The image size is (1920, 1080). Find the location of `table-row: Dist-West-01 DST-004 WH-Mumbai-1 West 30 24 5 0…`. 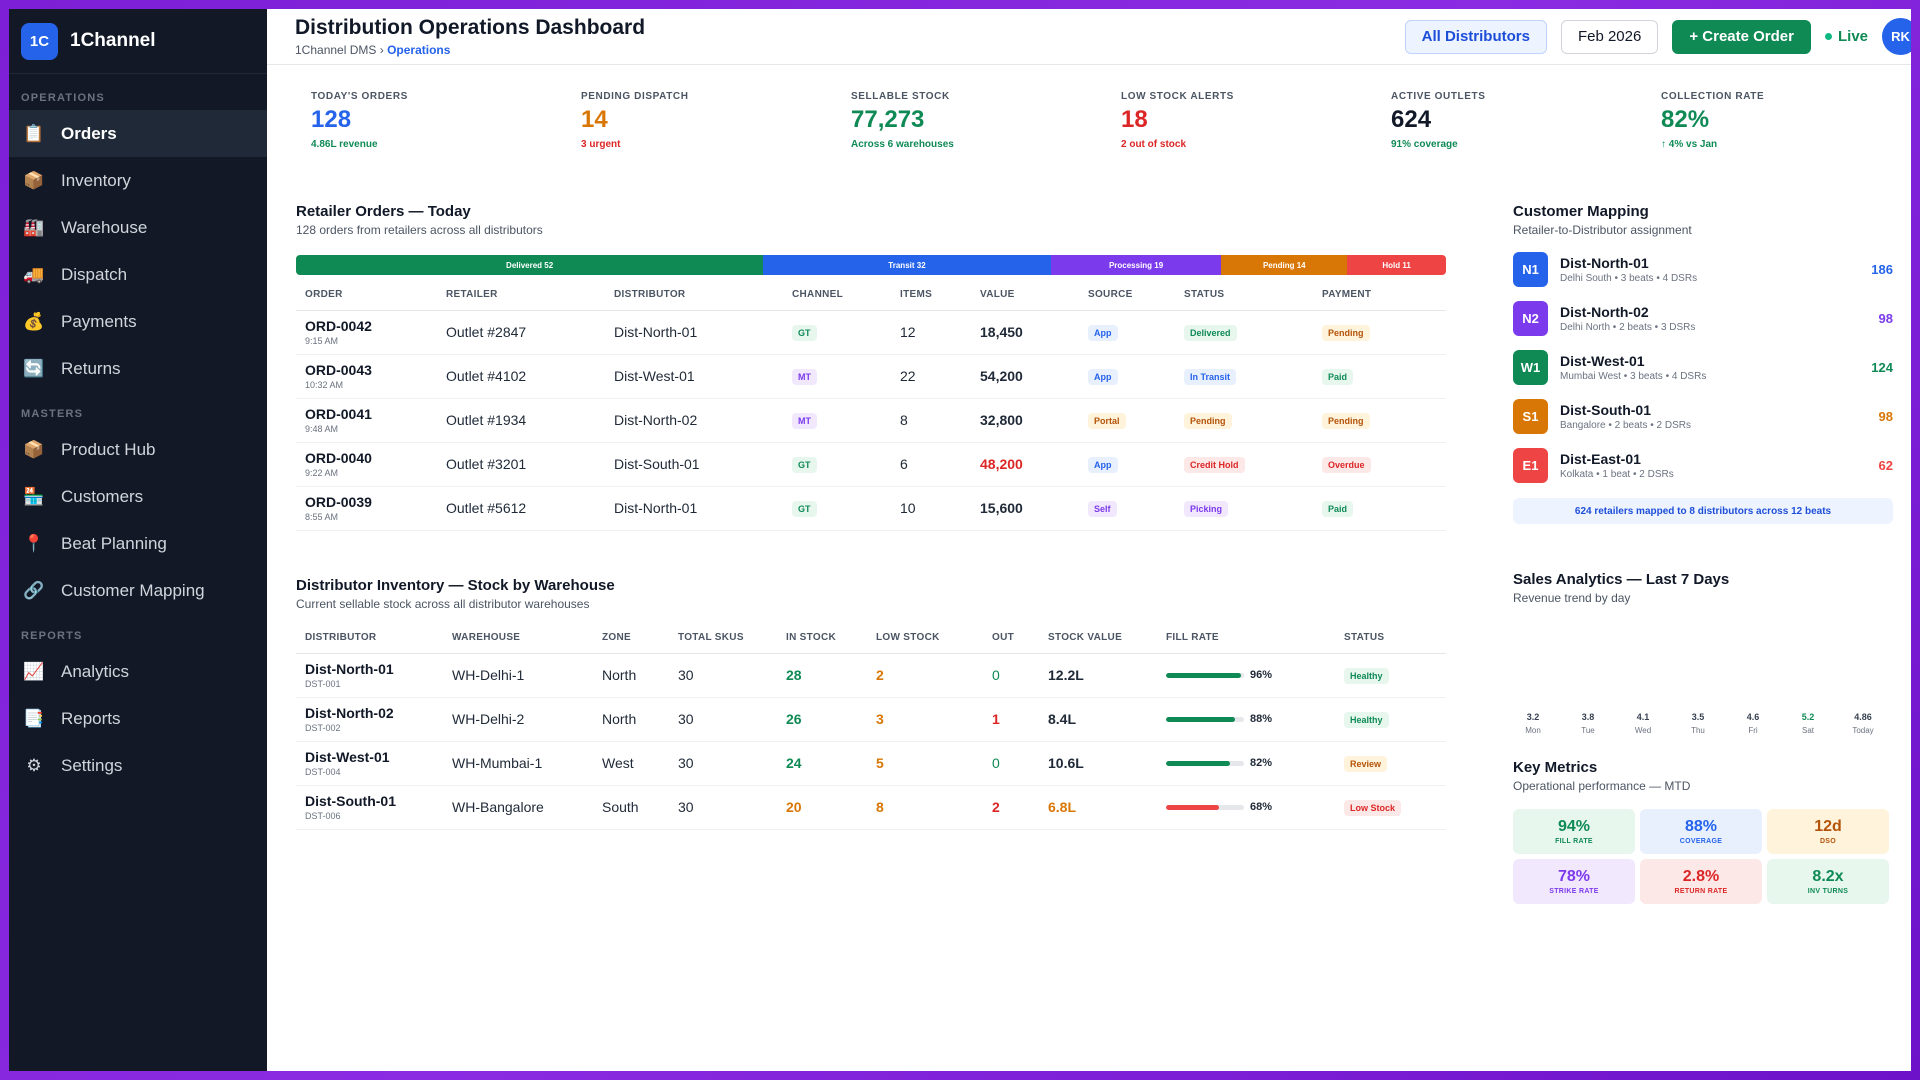

table-row: Dist-West-01 DST-004 WH-Mumbai-1 West 30 24 5 0… is located at coordinates (871, 763).